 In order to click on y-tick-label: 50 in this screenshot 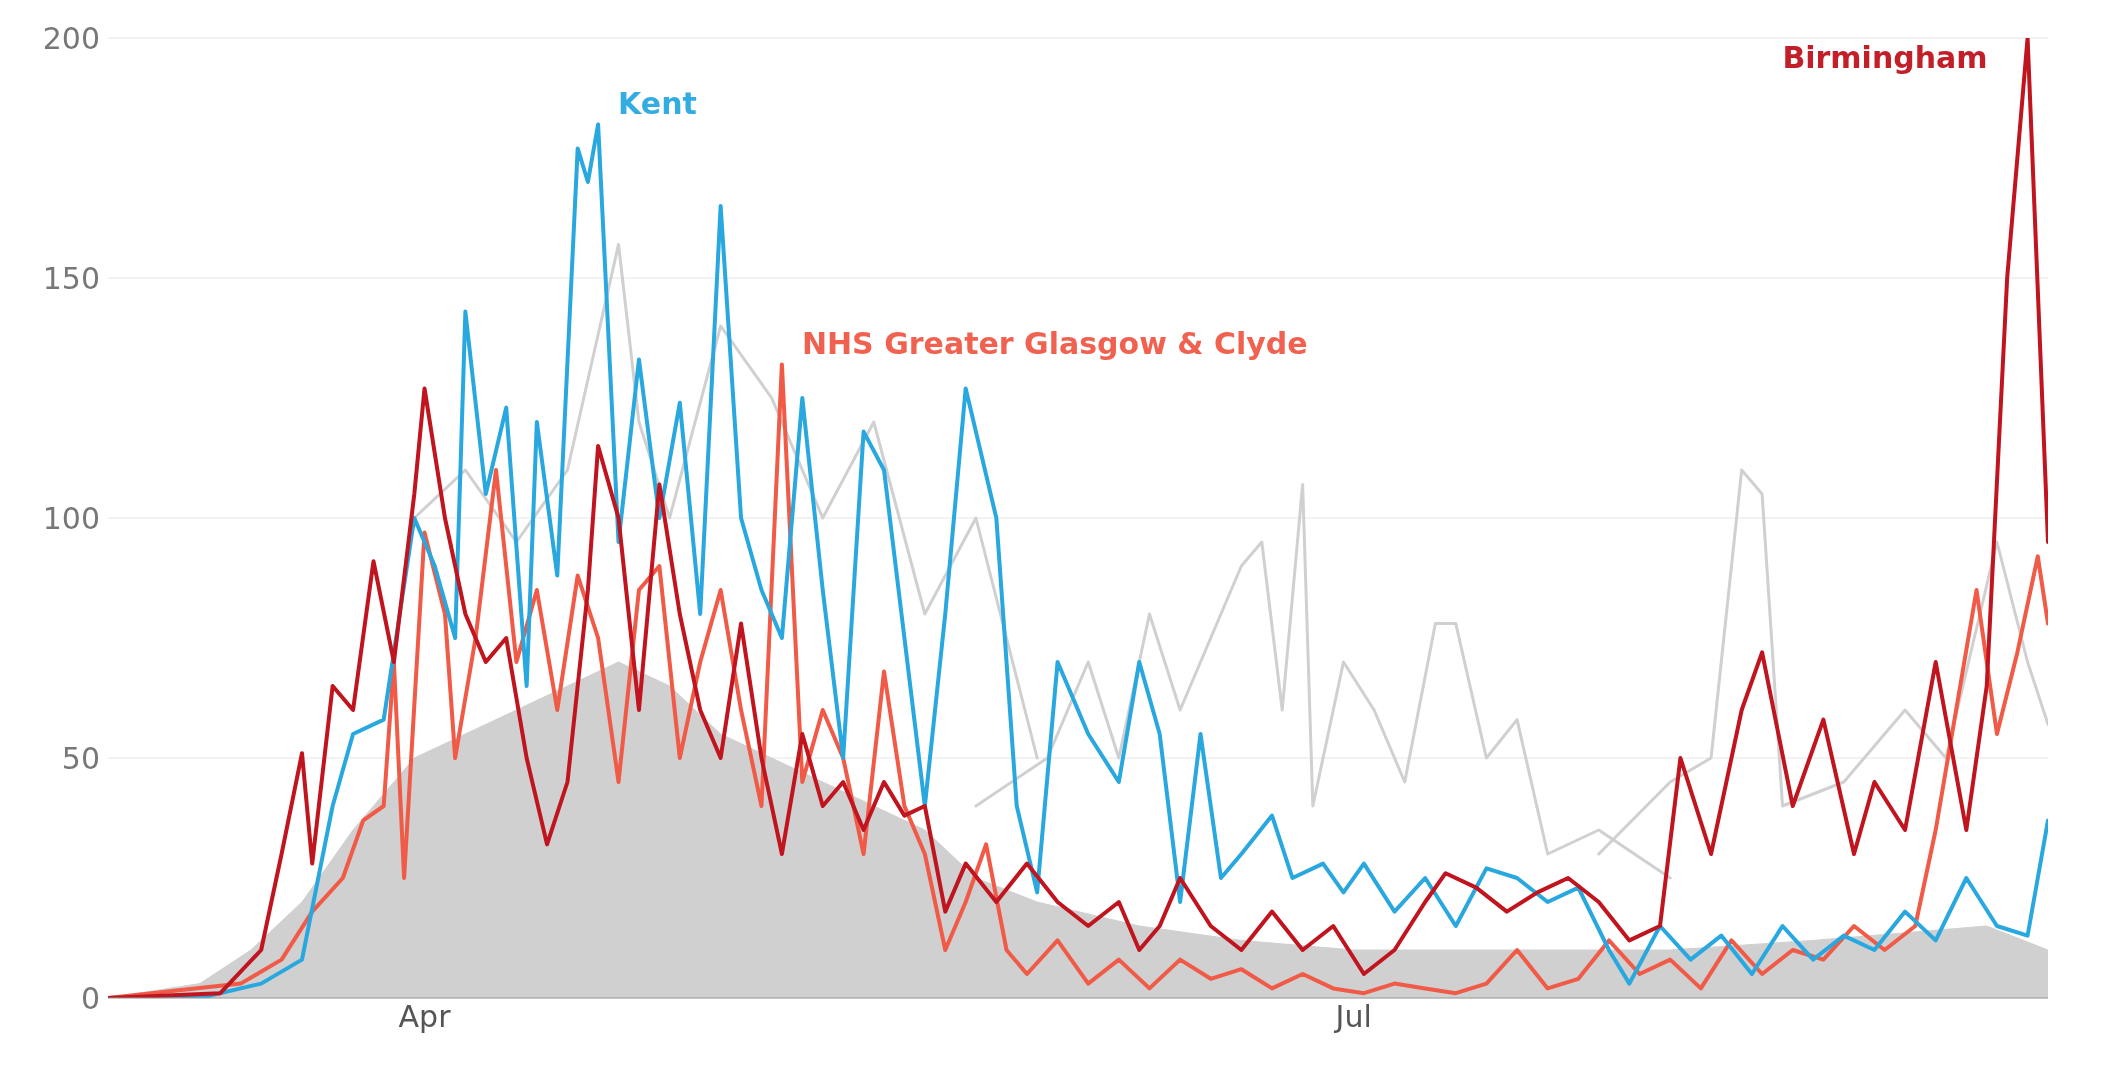, I will do `click(80, 758)`.